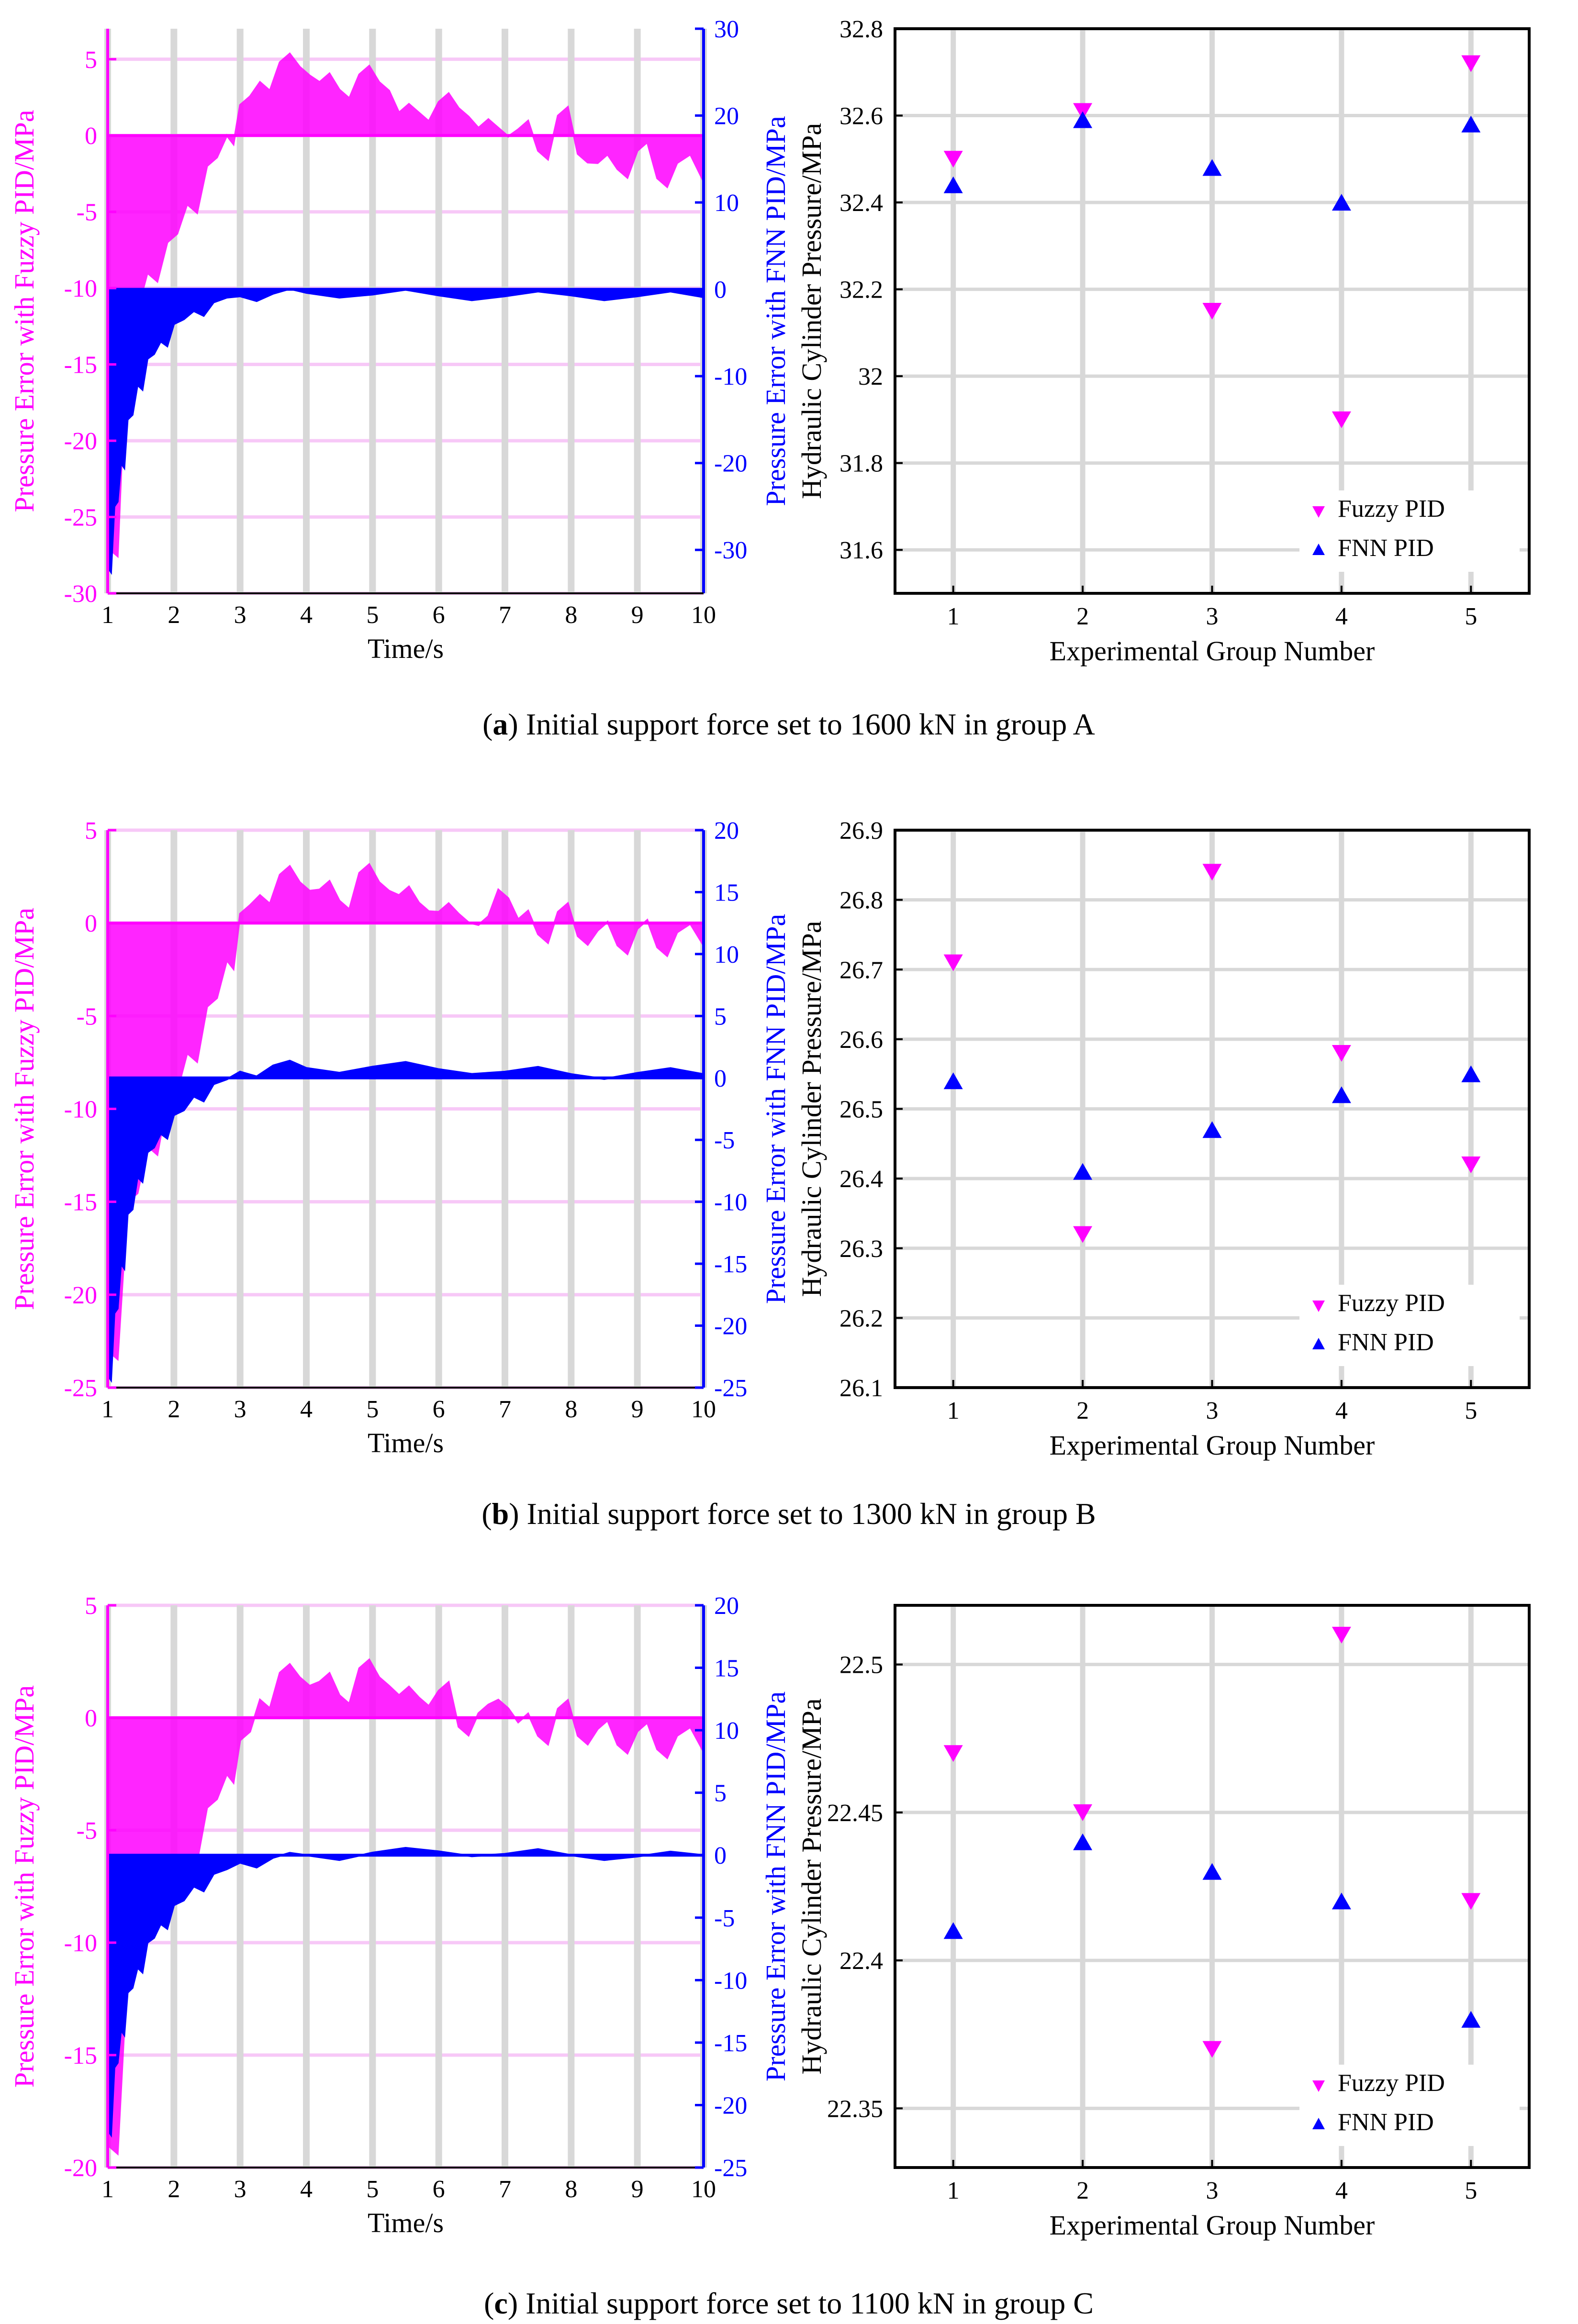  What do you see at coordinates (80, 1389) in the screenshot?
I see `left-tick-label: -25` at bounding box center [80, 1389].